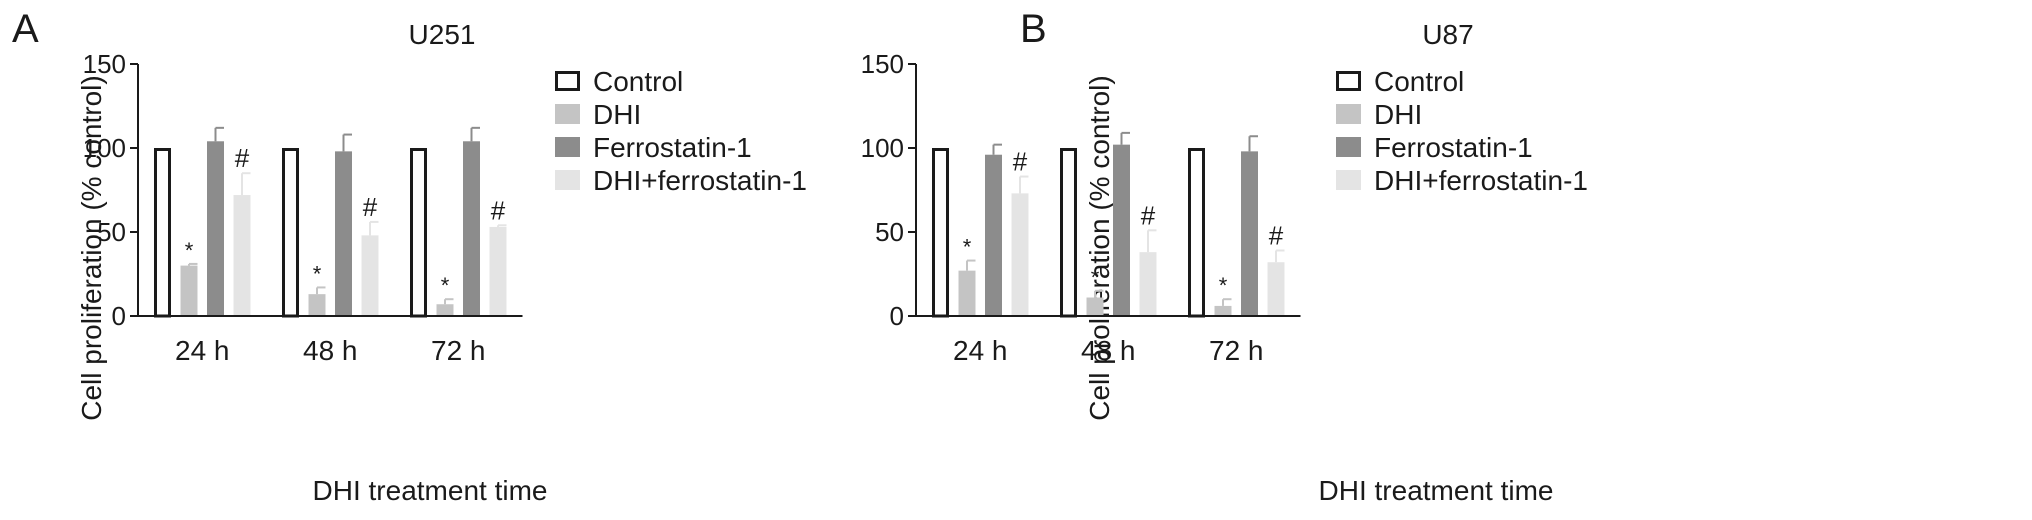 The height and width of the screenshot is (520, 2032). What do you see at coordinates (1033, 29) in the screenshot?
I see `panel-label: B` at bounding box center [1033, 29].